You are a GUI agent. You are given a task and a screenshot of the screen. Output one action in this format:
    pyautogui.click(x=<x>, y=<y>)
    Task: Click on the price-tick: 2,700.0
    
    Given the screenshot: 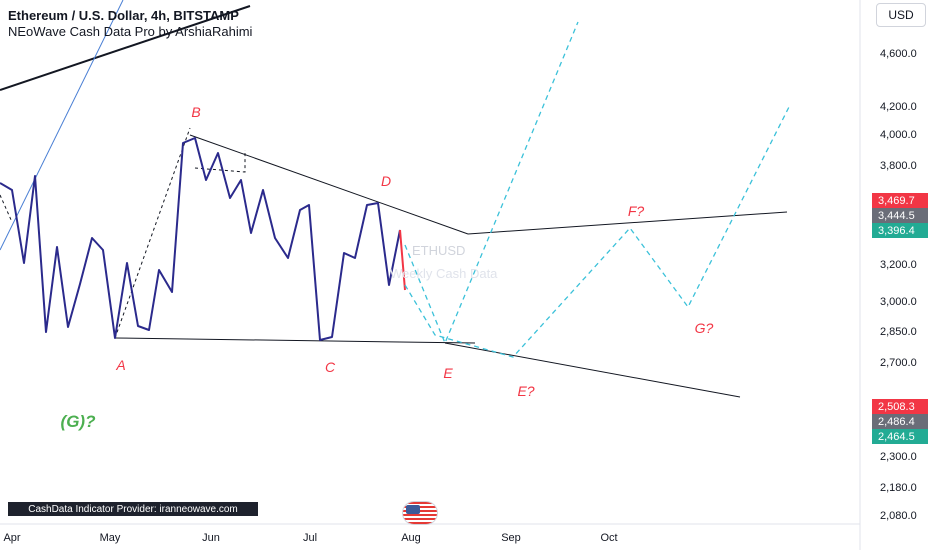 What is the action you would take?
    pyautogui.click(x=898, y=363)
    